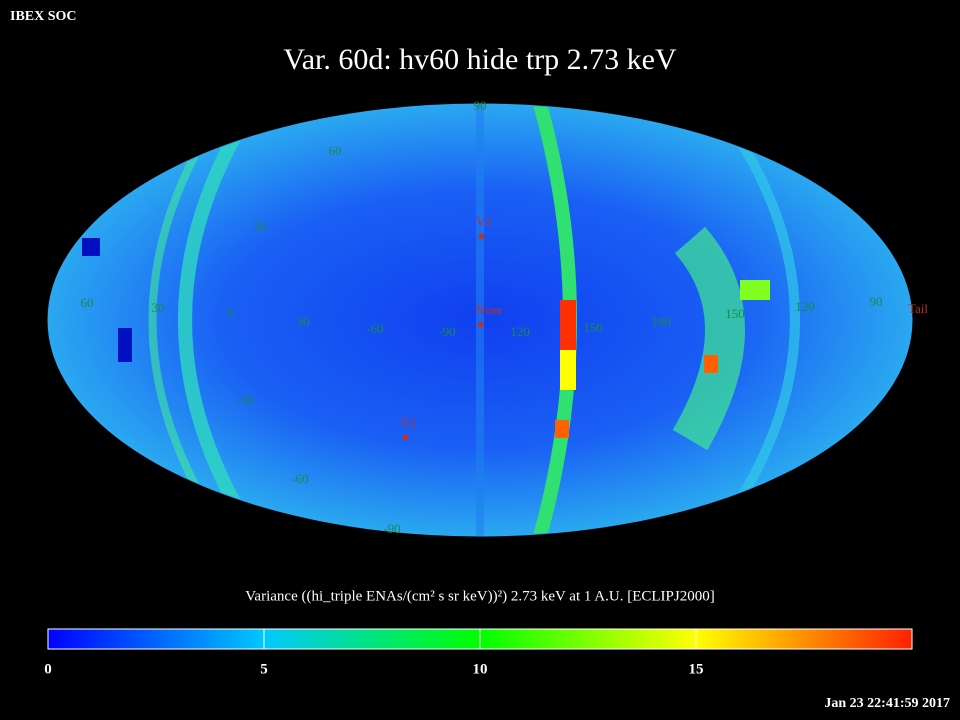  I want to click on marker-label: Tail, so click(918, 308).